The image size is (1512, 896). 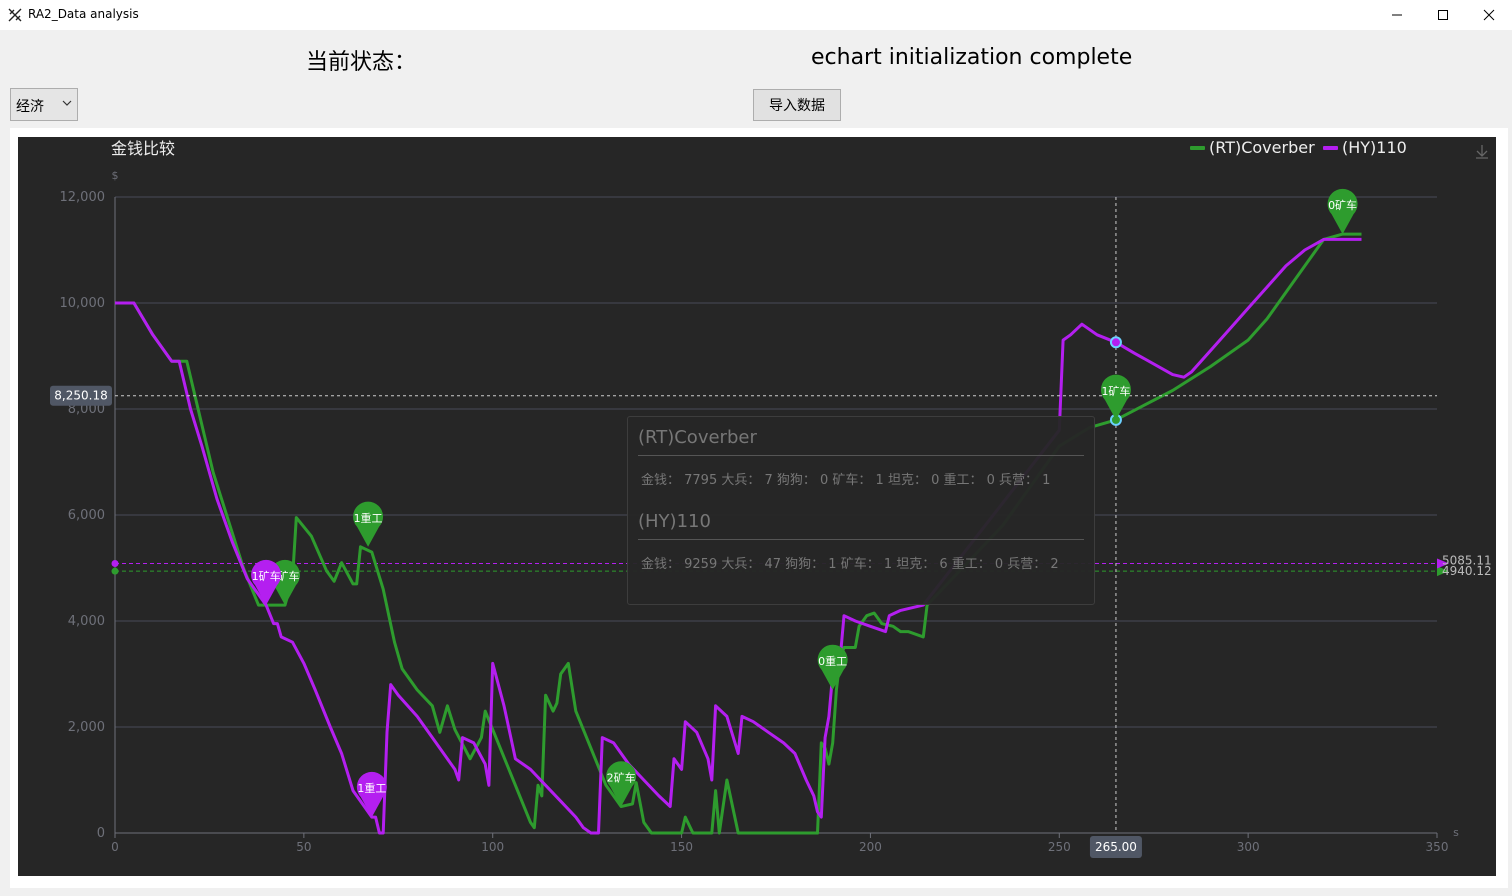 What do you see at coordinates (621, 778) in the screenshot?
I see `marker-label: 2矿车` at bounding box center [621, 778].